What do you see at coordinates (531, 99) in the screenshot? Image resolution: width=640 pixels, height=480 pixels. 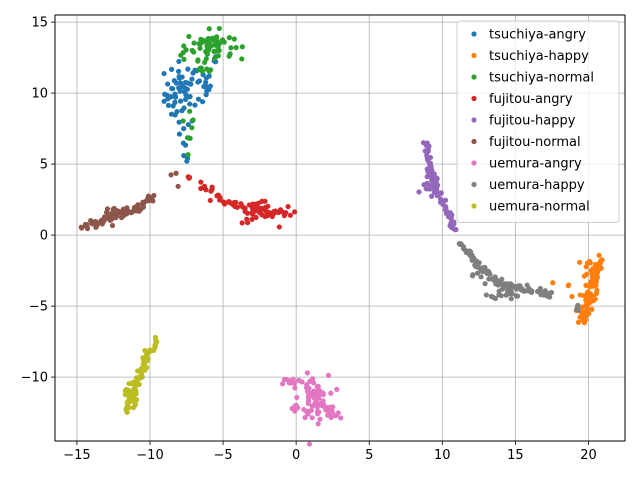 I see `legend-label: fujitou-angry` at bounding box center [531, 99].